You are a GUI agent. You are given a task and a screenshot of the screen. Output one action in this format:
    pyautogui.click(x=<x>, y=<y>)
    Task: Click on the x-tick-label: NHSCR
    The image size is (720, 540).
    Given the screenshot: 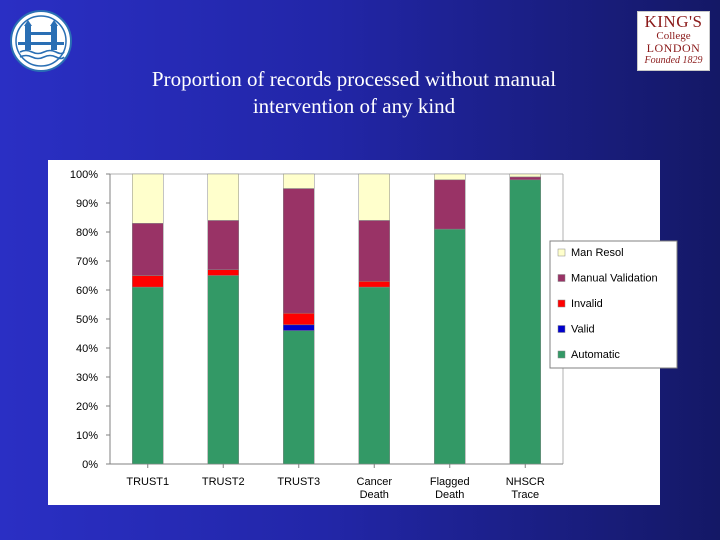 What is the action you would take?
    pyautogui.click(x=525, y=482)
    